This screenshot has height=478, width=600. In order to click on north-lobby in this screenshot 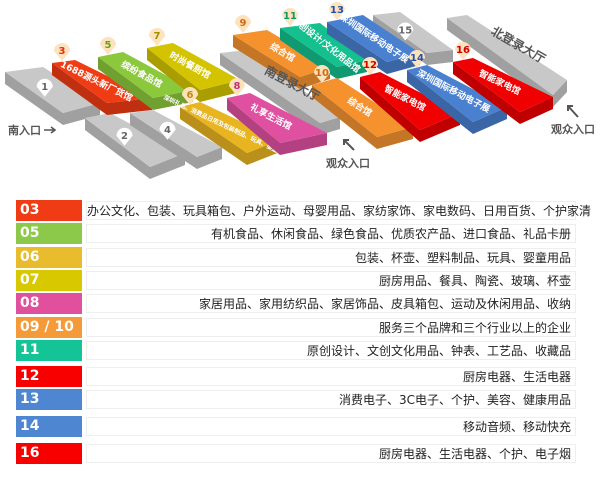, I will do `click(507, 61)`.